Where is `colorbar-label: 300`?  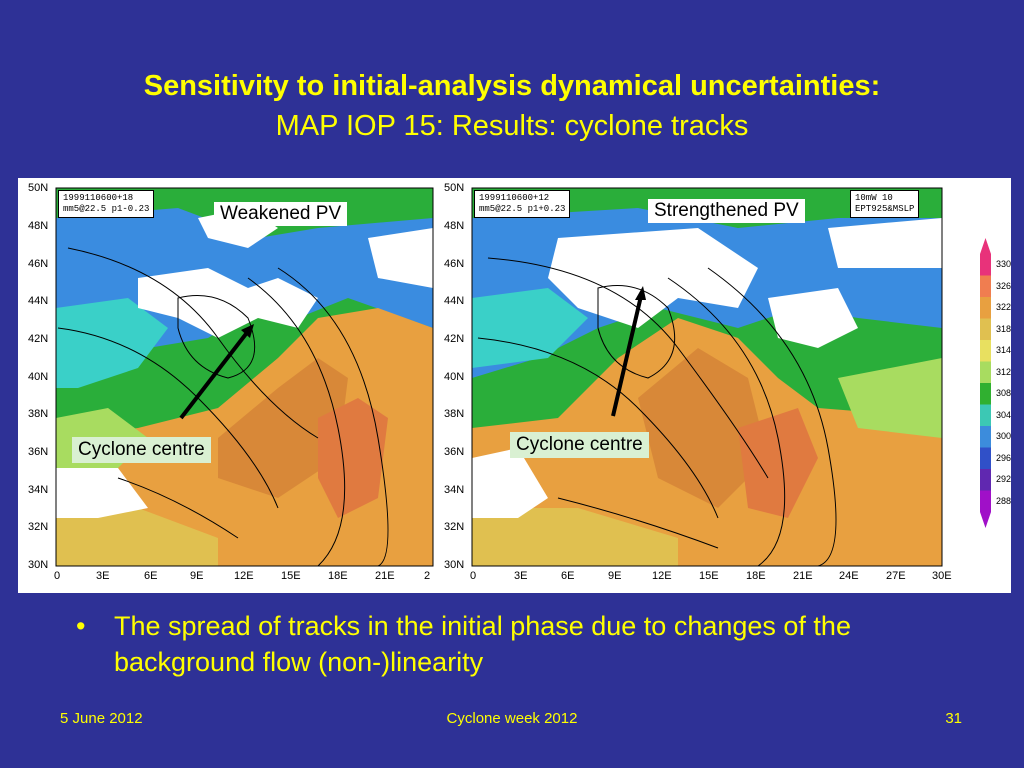
colorbar-label: 300 is located at coordinates (1004, 436).